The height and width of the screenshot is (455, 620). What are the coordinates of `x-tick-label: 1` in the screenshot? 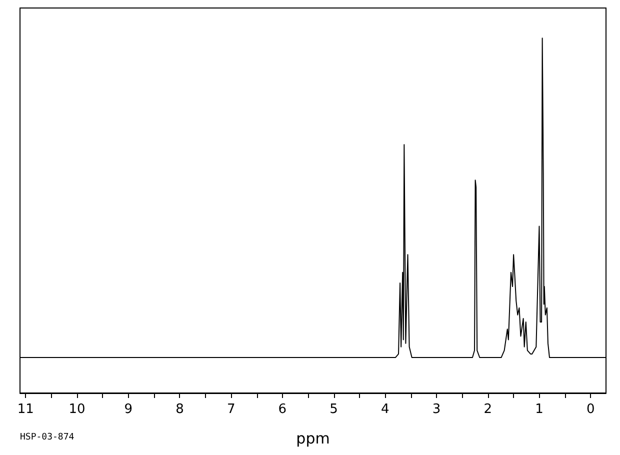 It's located at (539, 409).